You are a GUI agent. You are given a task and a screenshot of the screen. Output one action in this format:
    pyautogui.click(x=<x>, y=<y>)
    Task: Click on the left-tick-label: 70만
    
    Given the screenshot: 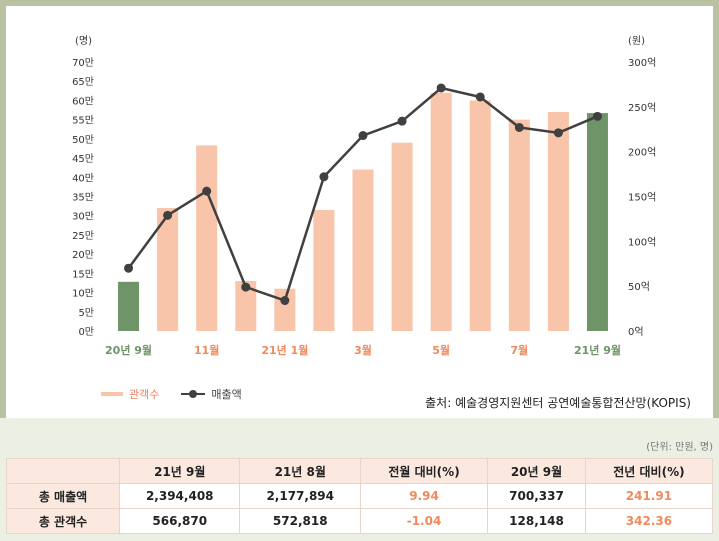 What is the action you would take?
    pyautogui.click(x=83, y=63)
    